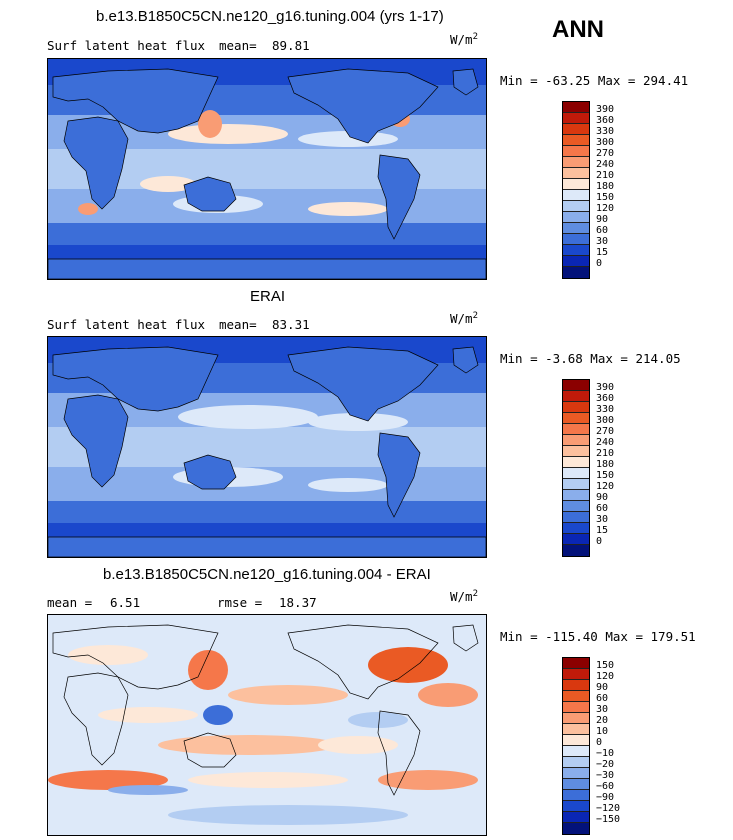 This screenshot has width=733, height=840. Describe the element at coordinates (602, 731) in the screenshot. I see `panel-3-colorbar-label: 10` at that location.